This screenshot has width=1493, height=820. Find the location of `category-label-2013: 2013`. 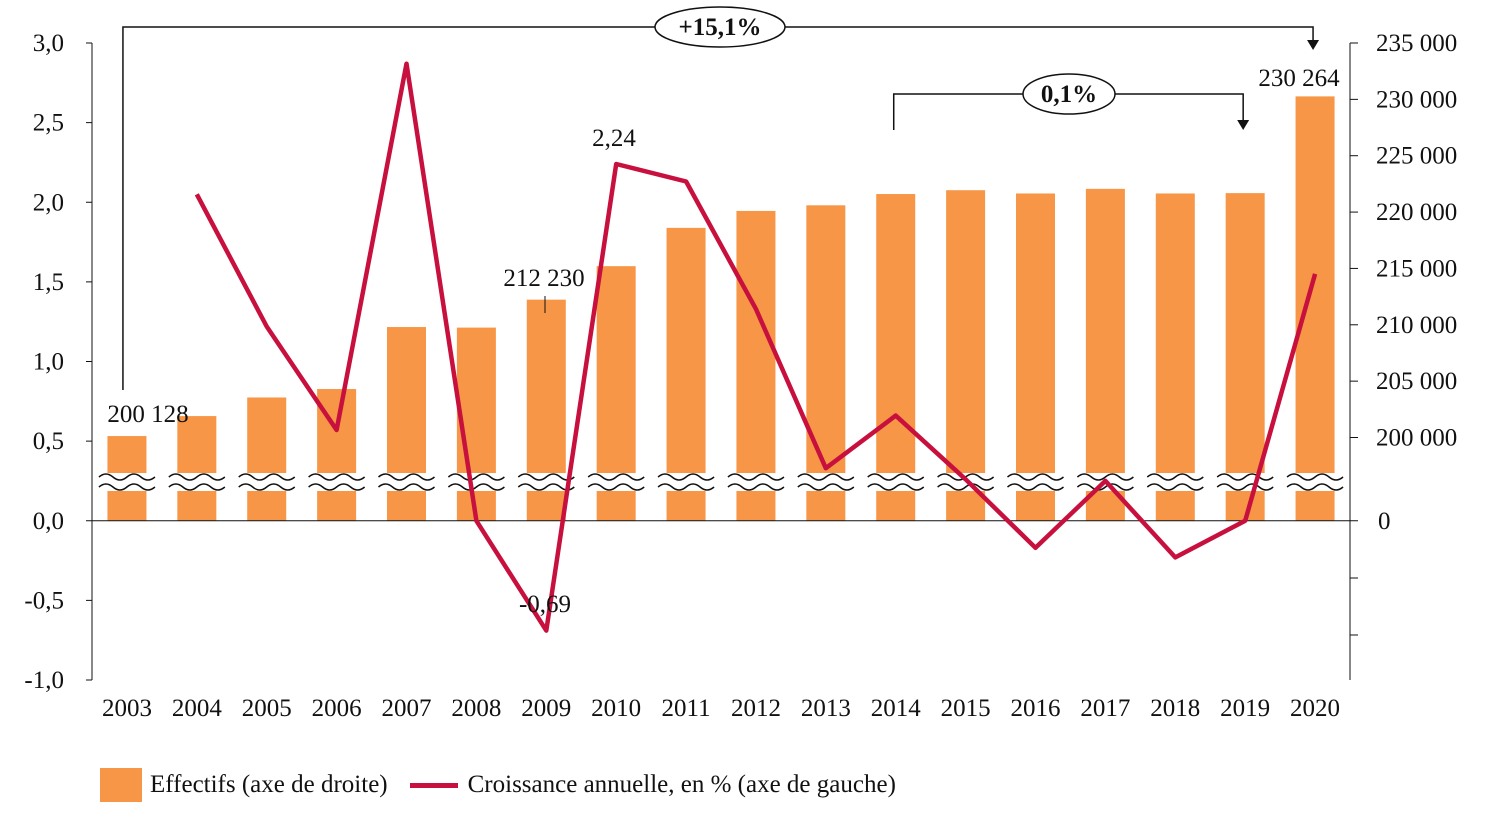

category-label-2013: 2013 is located at coordinates (826, 708).